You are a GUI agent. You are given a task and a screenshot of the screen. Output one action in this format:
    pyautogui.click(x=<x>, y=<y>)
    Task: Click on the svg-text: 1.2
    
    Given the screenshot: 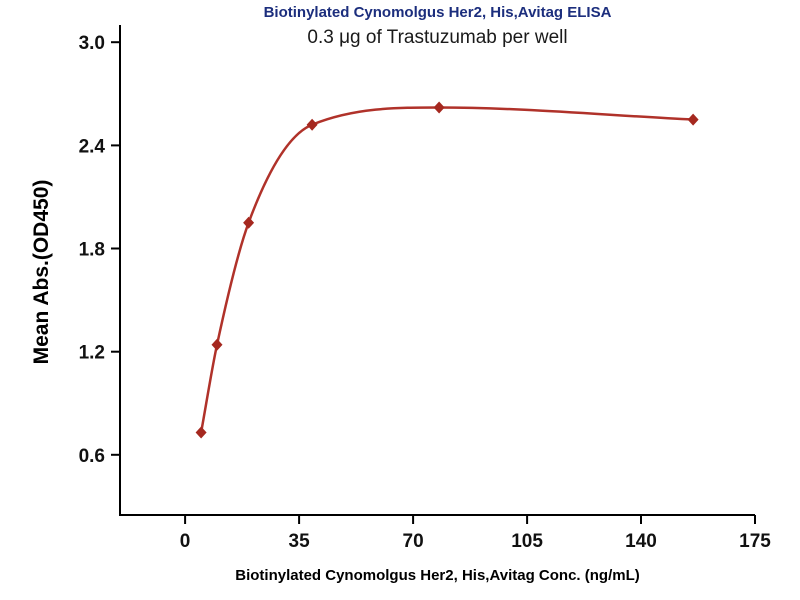 What is the action you would take?
    pyautogui.click(x=92, y=353)
    